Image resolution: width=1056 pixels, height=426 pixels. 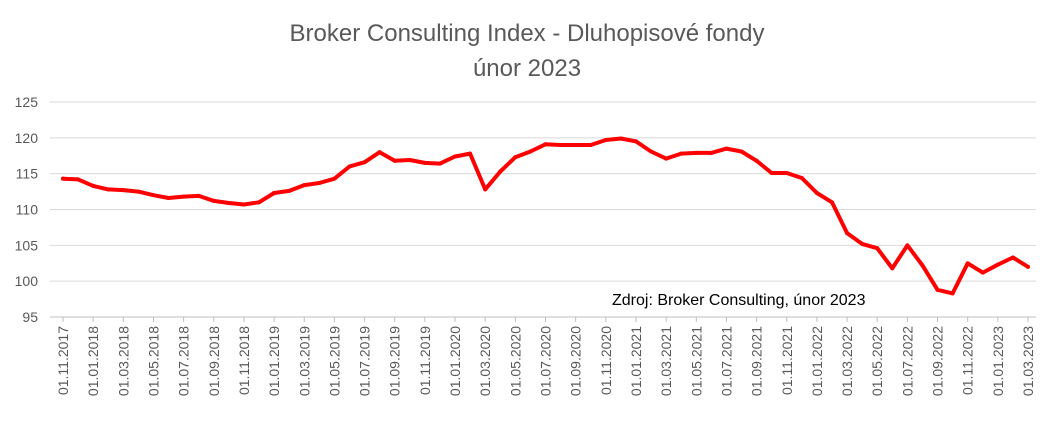 What do you see at coordinates (27, 281) in the screenshot?
I see `y-tick-label: 100` at bounding box center [27, 281].